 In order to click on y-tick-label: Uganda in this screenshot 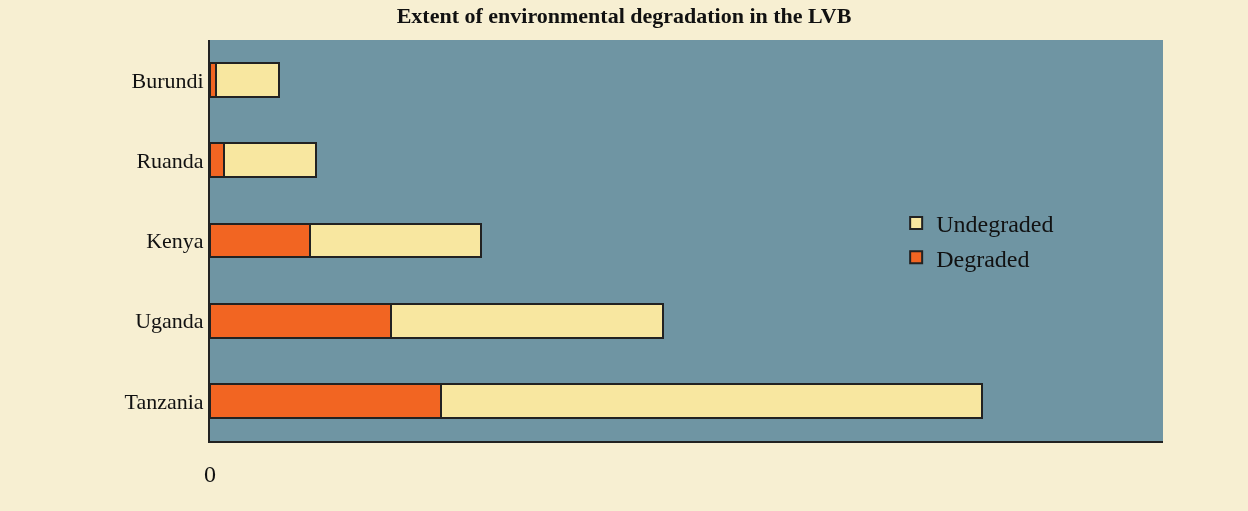, I will do `click(169, 321)`.